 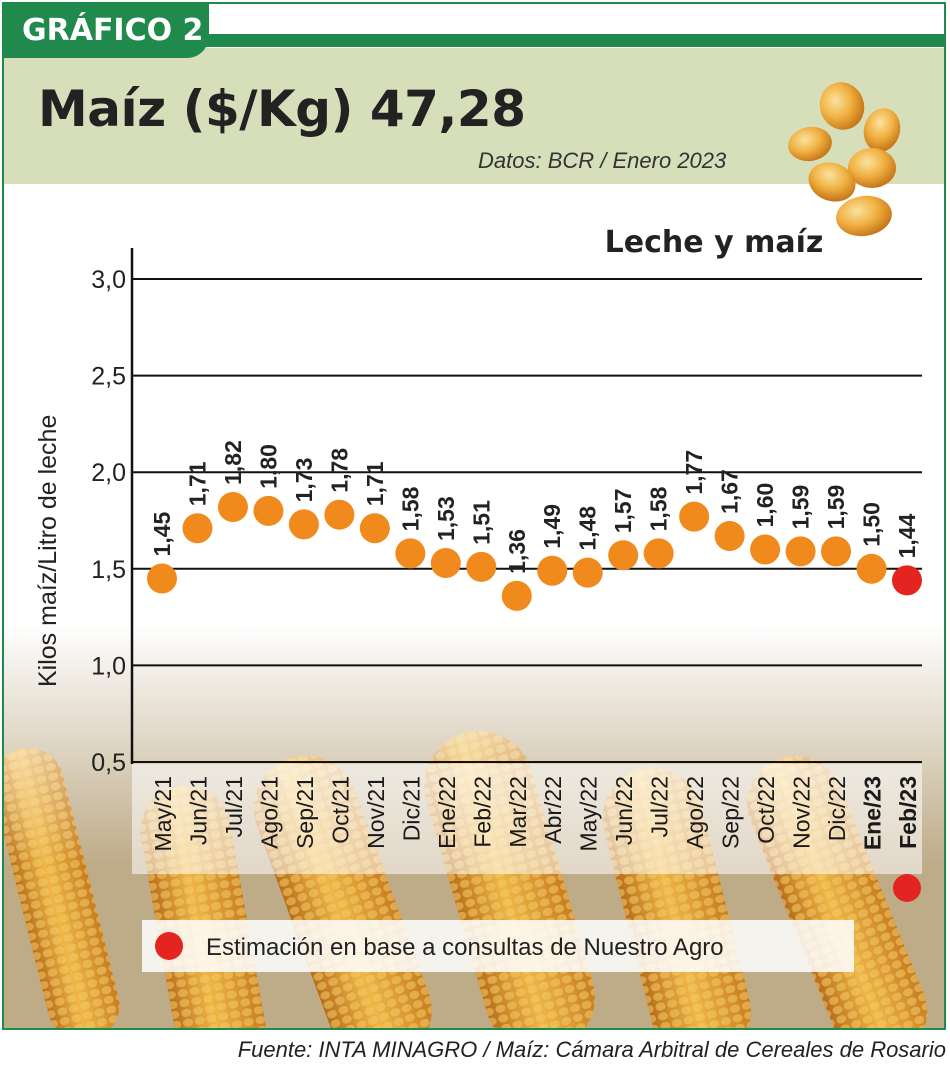 I want to click on value-label: 1,73, so click(x=304, y=480).